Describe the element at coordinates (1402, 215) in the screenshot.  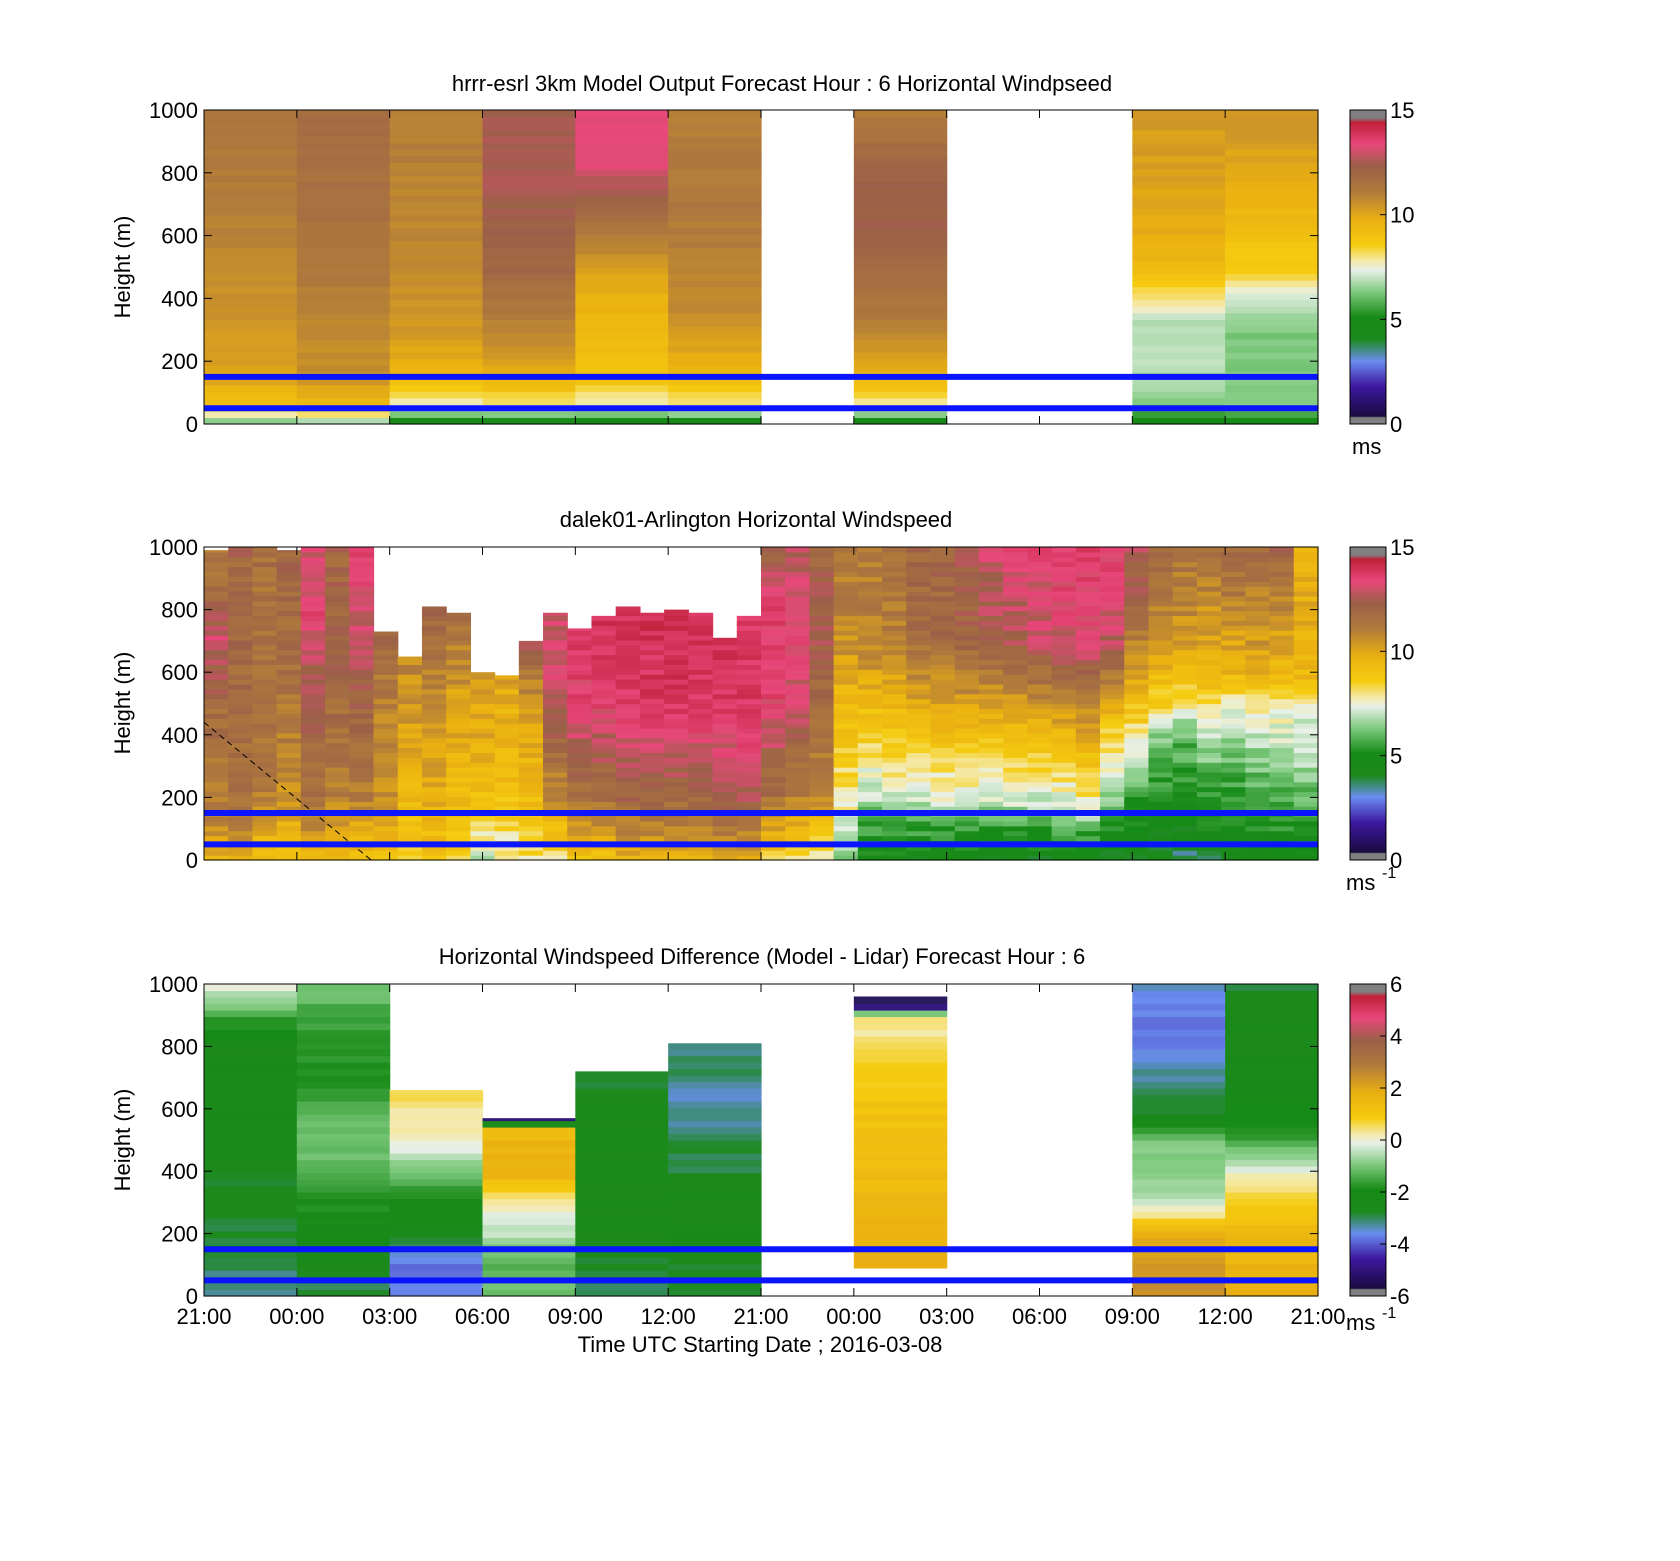
I see `colorbar-tick-label: 10` at that location.